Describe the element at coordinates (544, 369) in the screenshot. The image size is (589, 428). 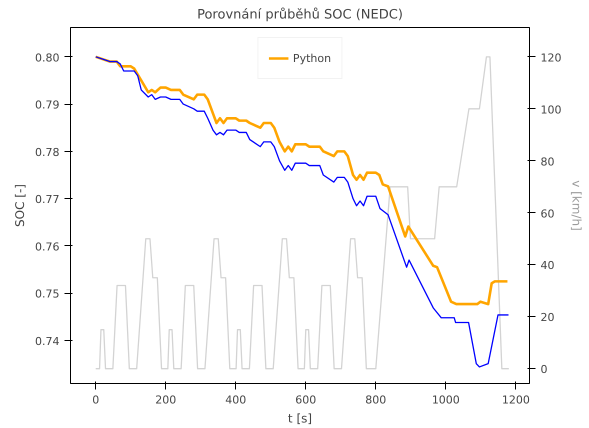
I see `y2-tick-label: 0` at that location.